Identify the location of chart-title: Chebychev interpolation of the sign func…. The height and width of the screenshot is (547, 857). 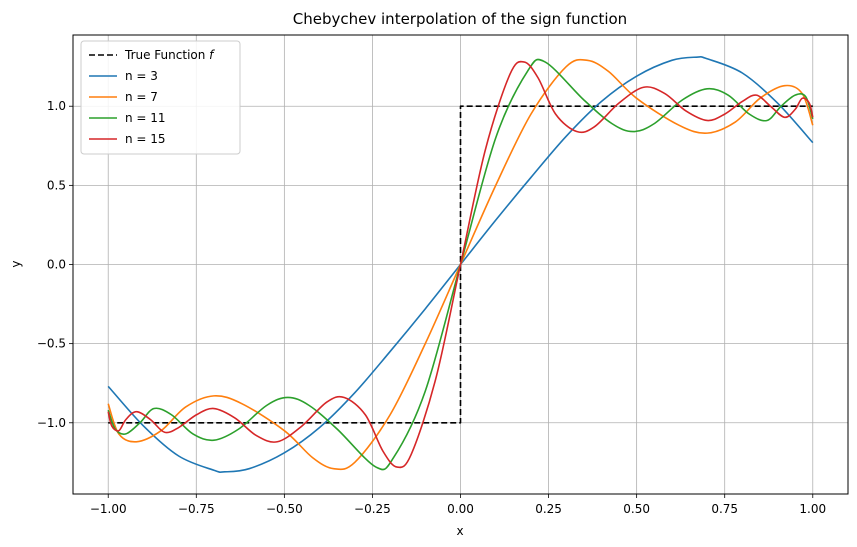
(460, 19).